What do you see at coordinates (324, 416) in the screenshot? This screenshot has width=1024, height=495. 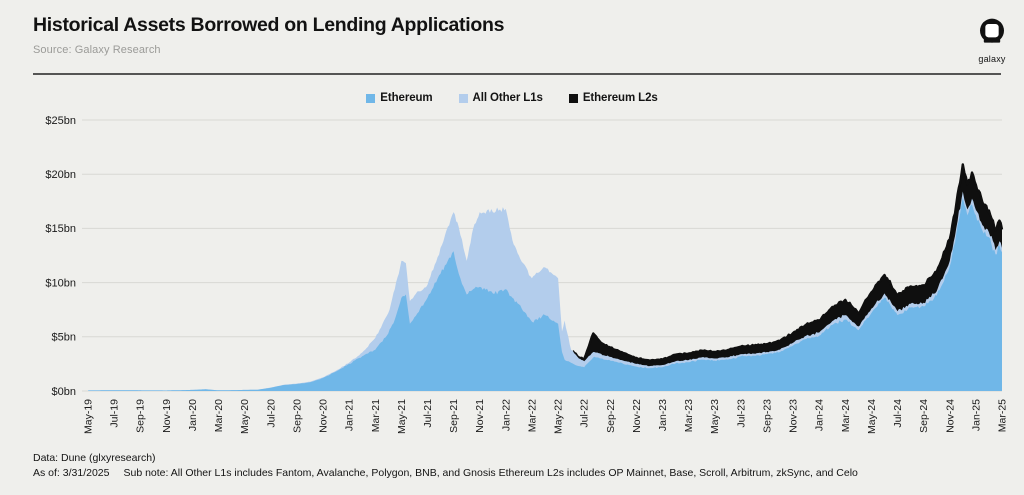 I see `x-axis-label: Nov-20` at bounding box center [324, 416].